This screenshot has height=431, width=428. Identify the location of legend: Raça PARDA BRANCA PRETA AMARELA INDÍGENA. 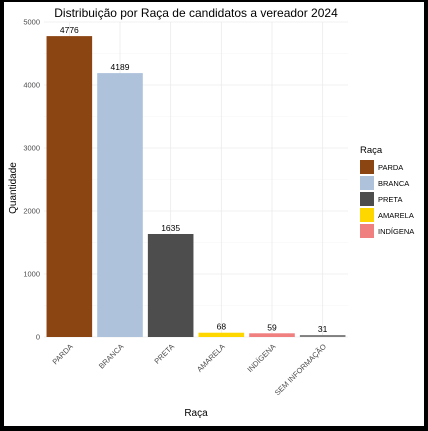
(387, 191).